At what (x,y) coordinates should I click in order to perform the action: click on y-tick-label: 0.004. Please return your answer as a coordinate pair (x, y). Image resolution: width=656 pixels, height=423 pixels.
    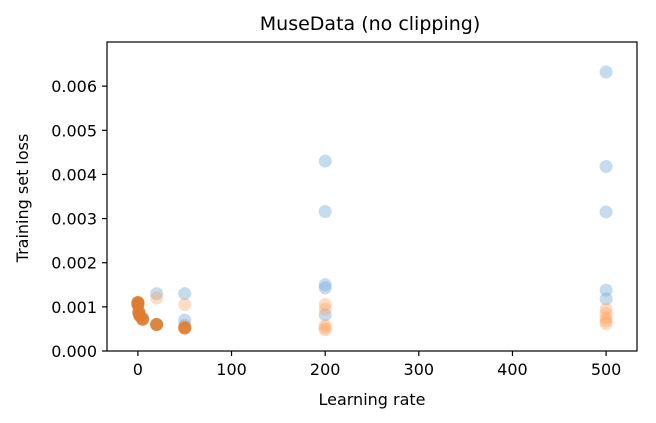
    Looking at the image, I should click on (74, 174).